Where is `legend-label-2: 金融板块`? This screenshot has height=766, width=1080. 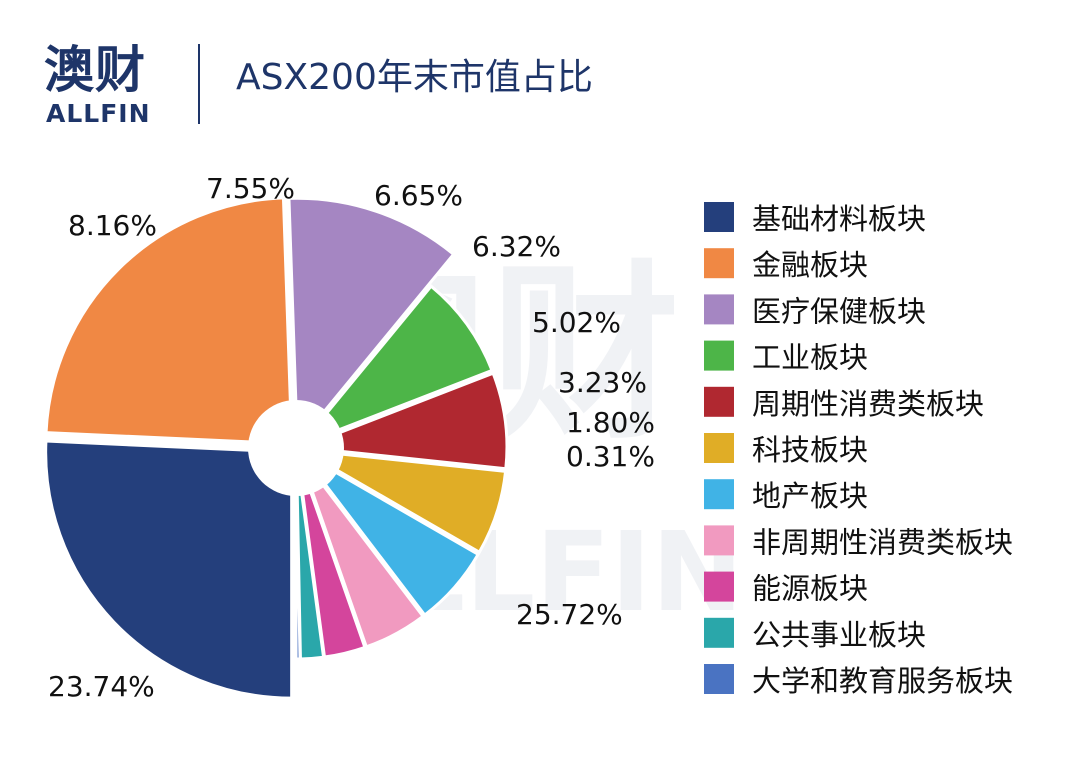
legend-label-2: 金融板块 is located at coordinates (810, 265).